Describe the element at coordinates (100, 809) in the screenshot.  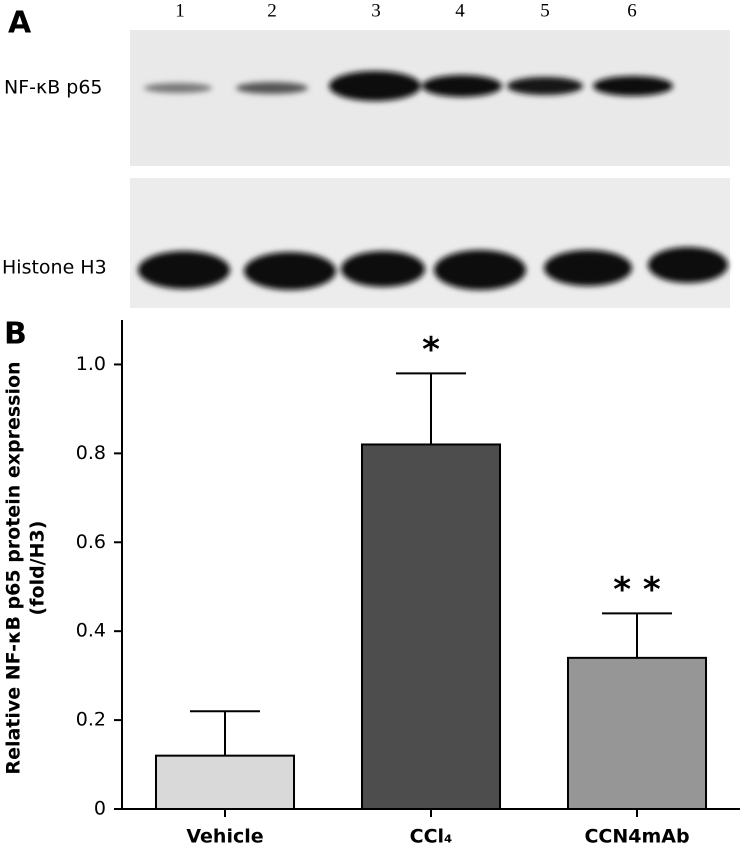
I see `y-tick-label: 0` at that location.